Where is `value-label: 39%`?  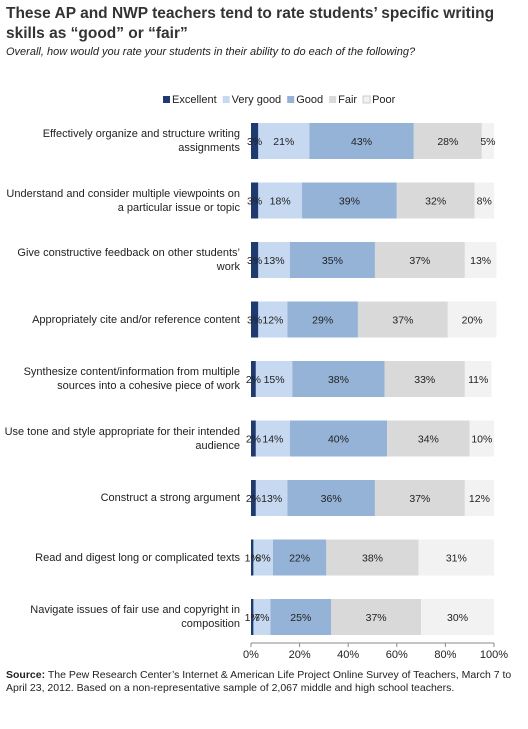
value-label: 39% is located at coordinates (349, 201).